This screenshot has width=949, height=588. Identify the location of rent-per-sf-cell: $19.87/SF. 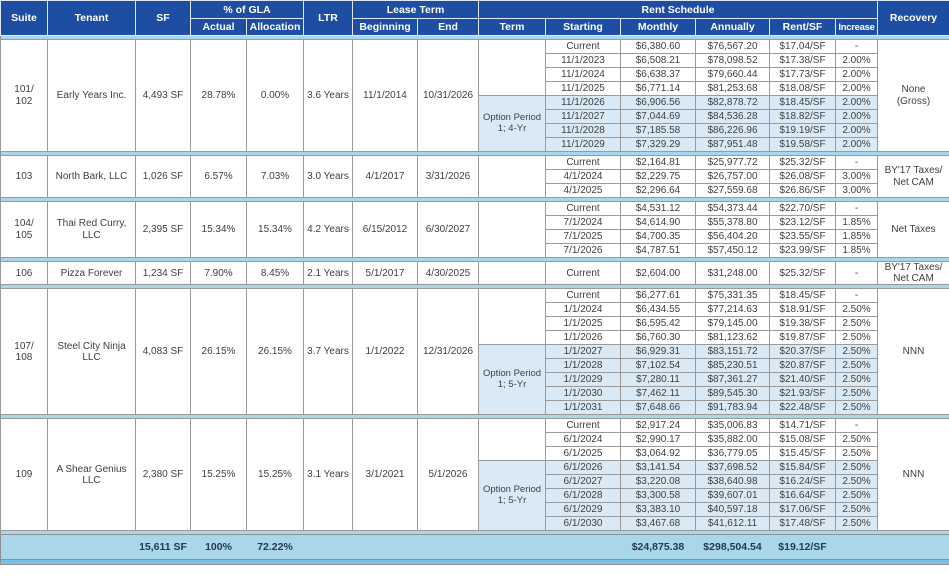
(802, 338).